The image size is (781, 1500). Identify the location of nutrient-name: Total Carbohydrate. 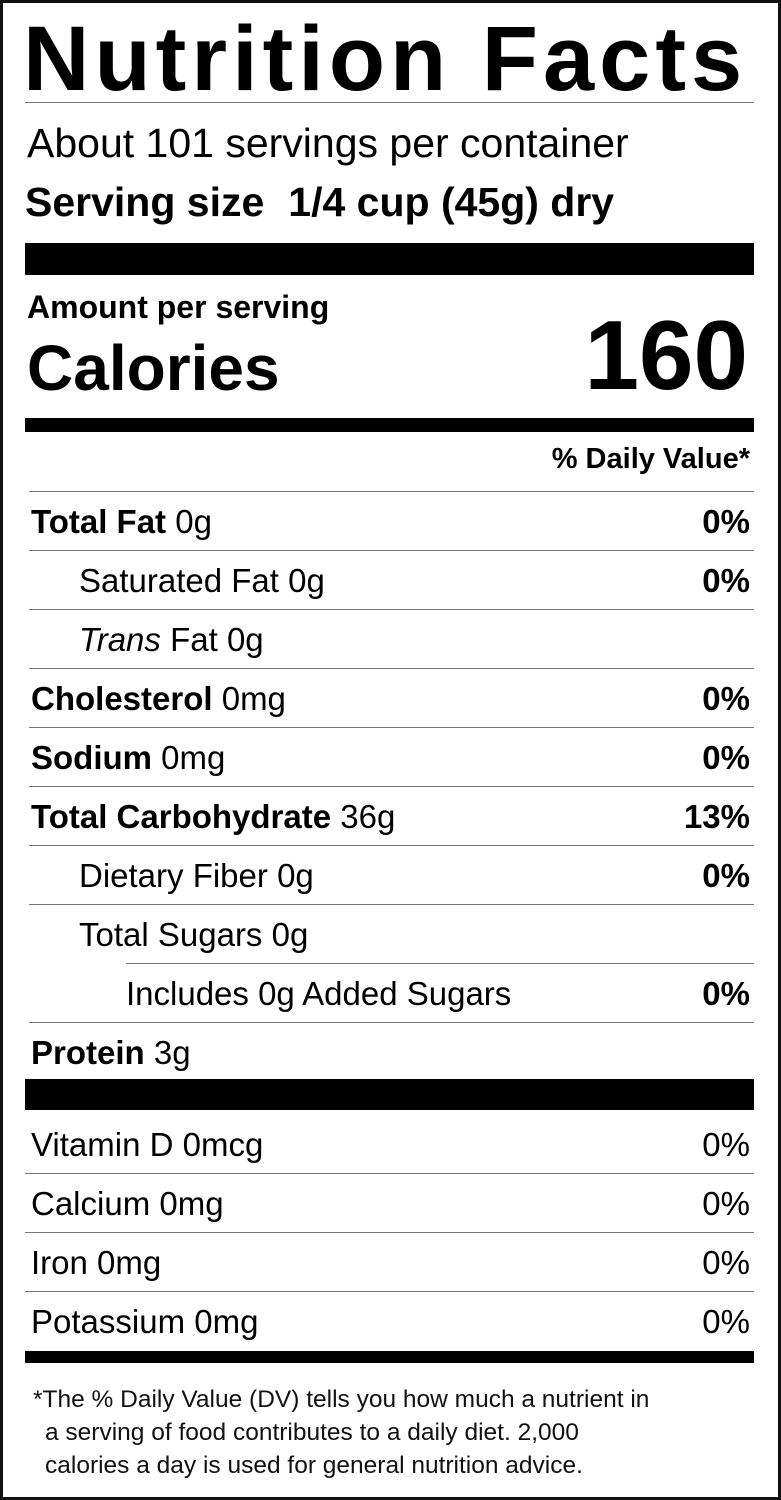
(181, 816).